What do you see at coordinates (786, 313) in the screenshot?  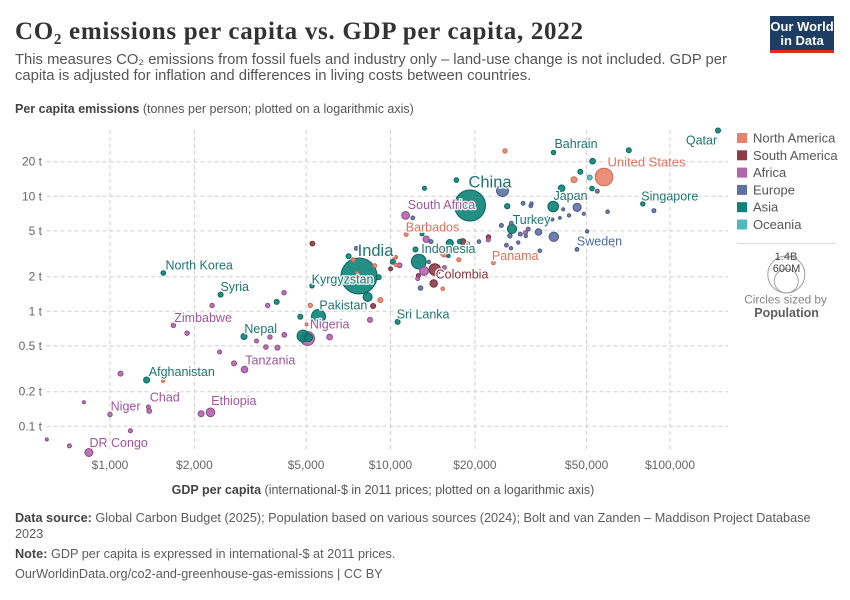 I see `svg-text: Population` at bounding box center [786, 313].